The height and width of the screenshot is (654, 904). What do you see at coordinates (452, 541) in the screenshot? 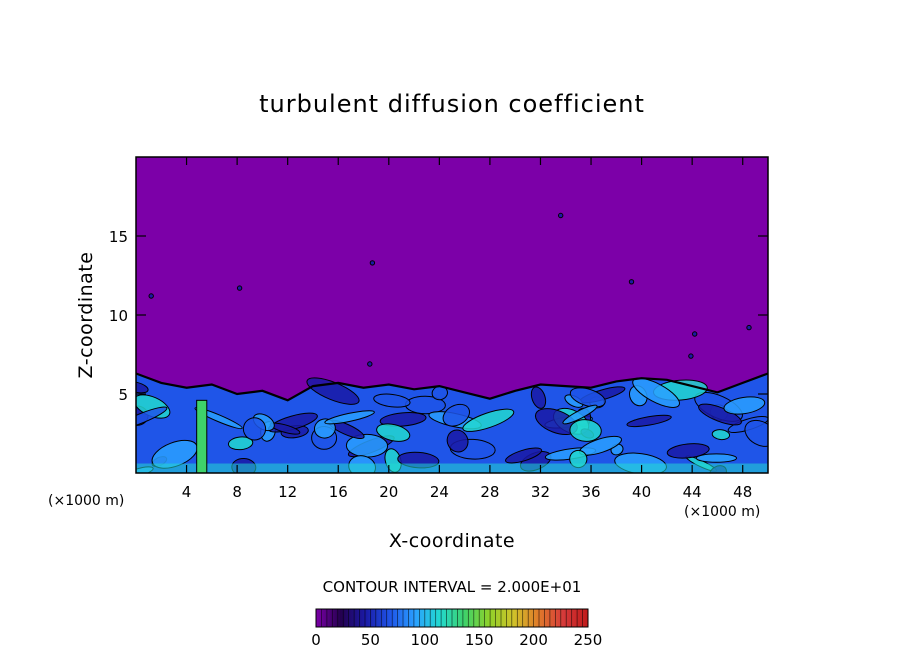
I see `x-axis-label: X-coordinate` at bounding box center [452, 541].